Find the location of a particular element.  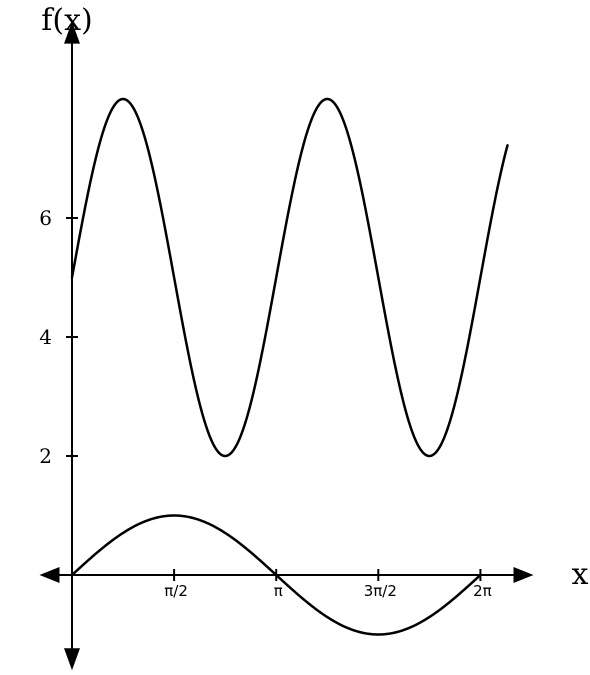

y-tick-label: 4 is located at coordinates (45, 337).